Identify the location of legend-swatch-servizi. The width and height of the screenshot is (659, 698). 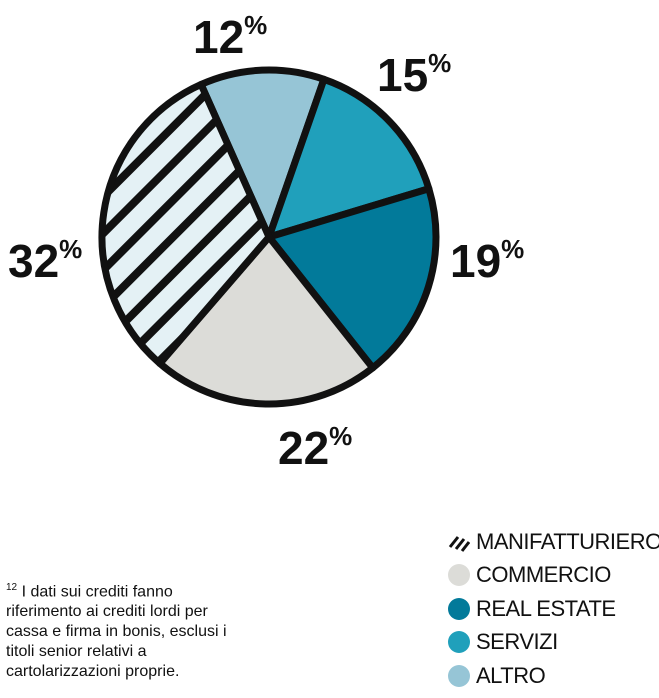
(459, 642).